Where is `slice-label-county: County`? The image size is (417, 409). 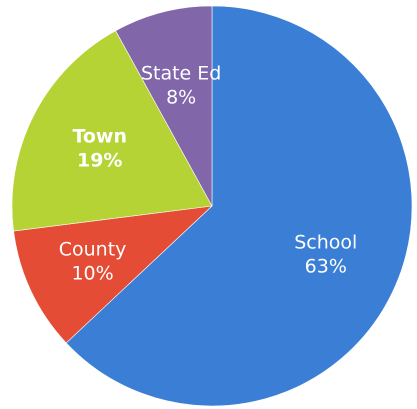 slice-label-county: County is located at coordinates (93, 250).